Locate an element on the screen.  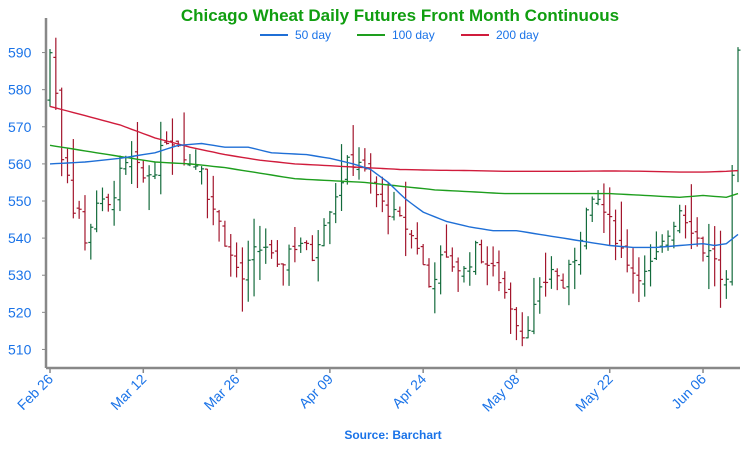
y-tick-label: 590 is located at coordinates (20, 53).